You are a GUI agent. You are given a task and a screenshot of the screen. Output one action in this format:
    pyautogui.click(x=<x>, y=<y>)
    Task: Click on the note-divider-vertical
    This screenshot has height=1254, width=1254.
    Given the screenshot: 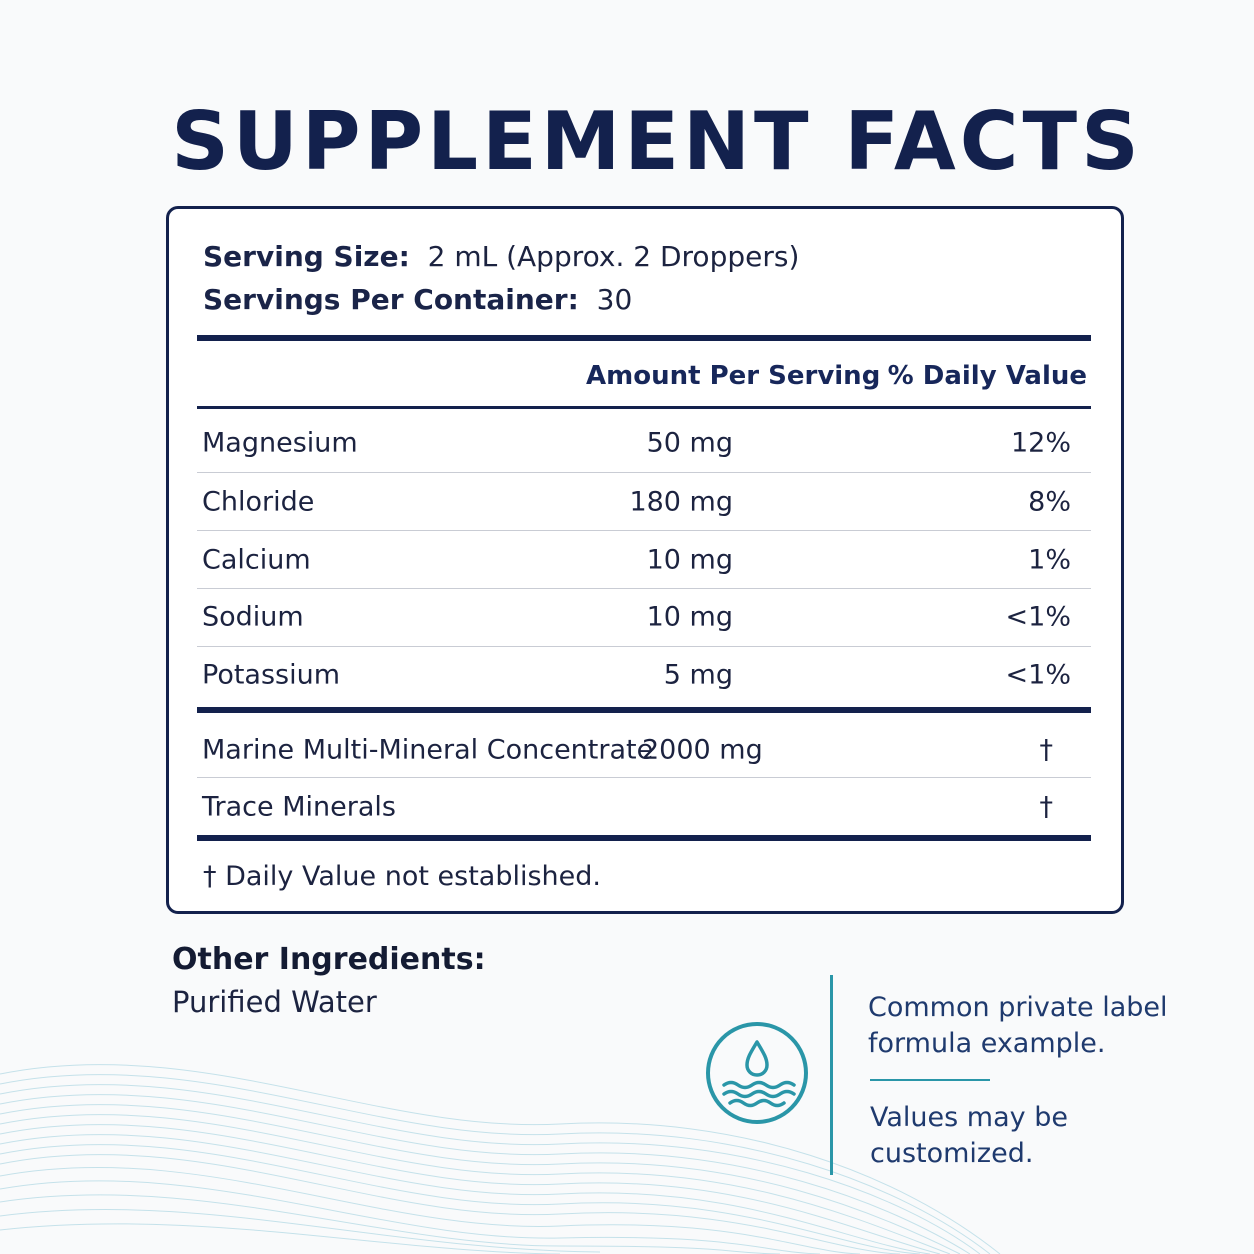 What is the action you would take?
    pyautogui.click(x=831, y=1075)
    